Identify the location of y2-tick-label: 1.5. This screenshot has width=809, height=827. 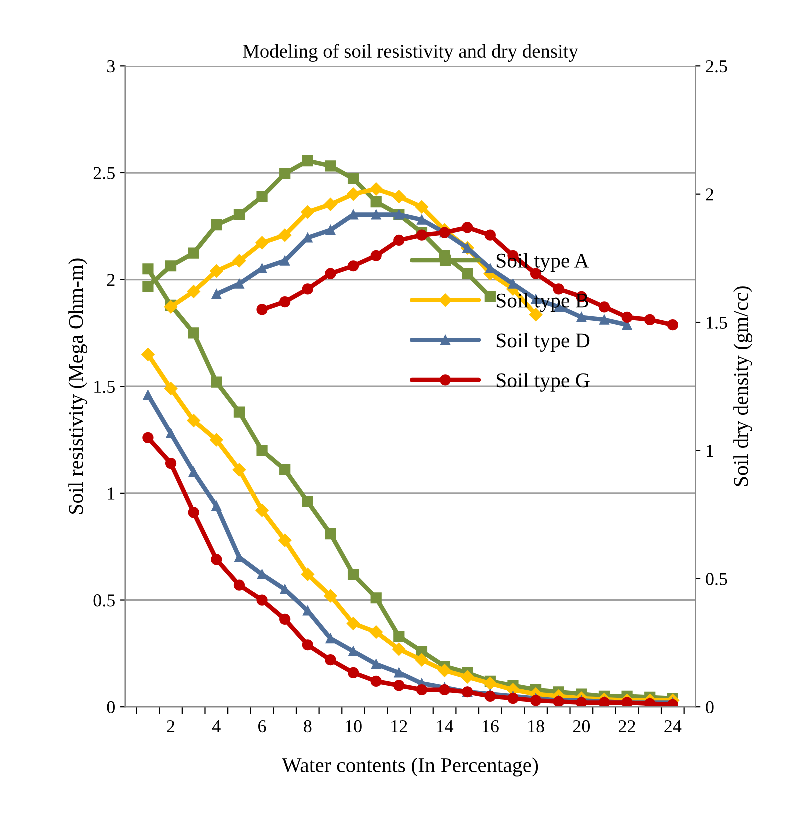
(717, 323).